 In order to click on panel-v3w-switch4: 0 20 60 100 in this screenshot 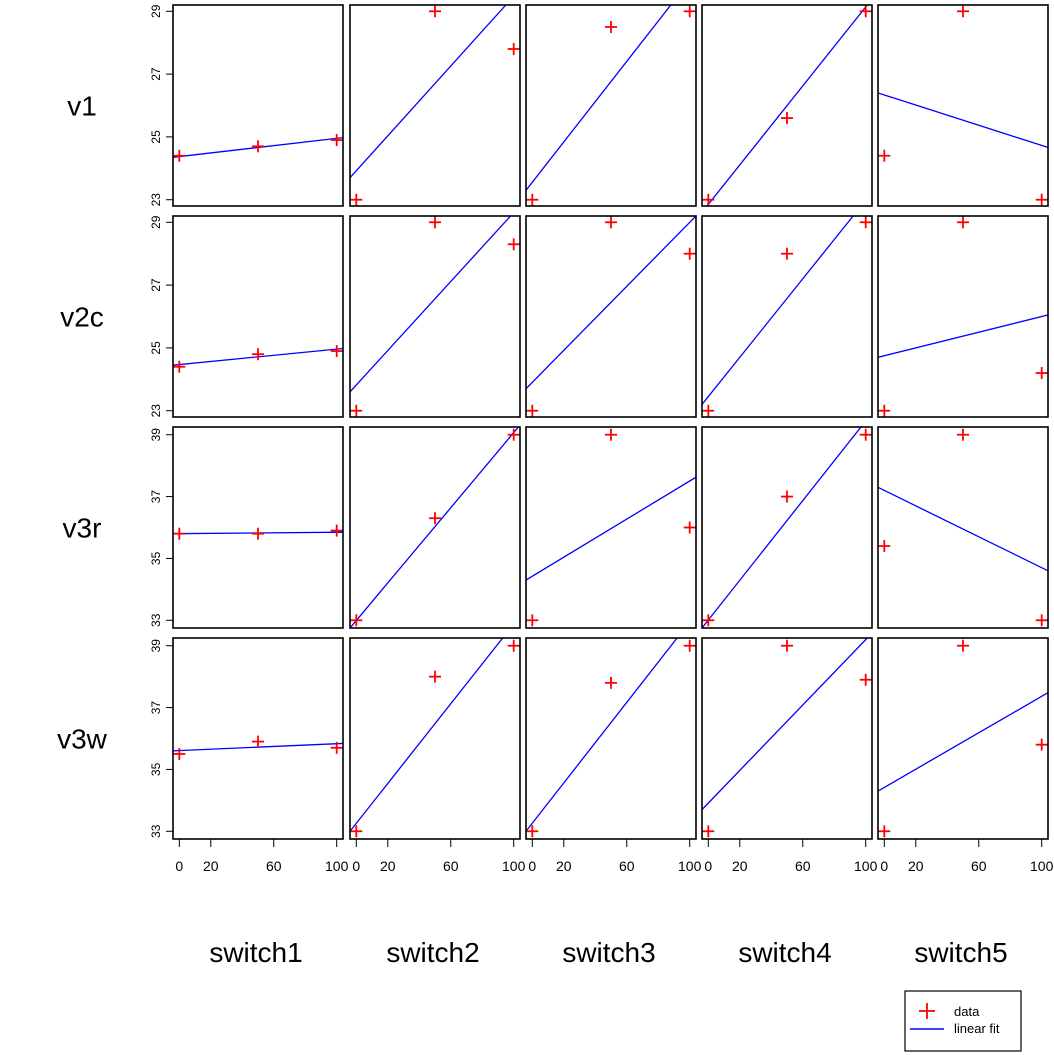, I will do `click(789, 755)`.